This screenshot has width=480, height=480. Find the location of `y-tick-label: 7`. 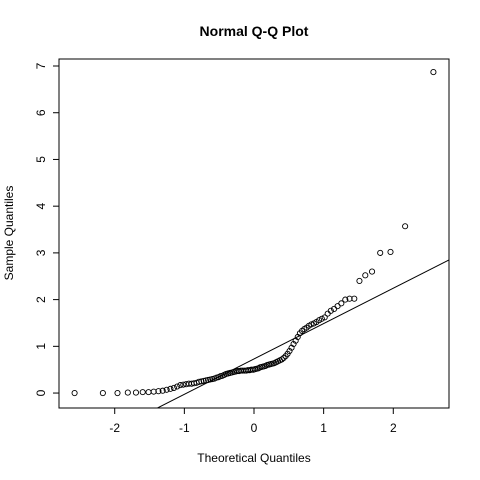

y-tick-label: 7 is located at coordinates (41, 65).